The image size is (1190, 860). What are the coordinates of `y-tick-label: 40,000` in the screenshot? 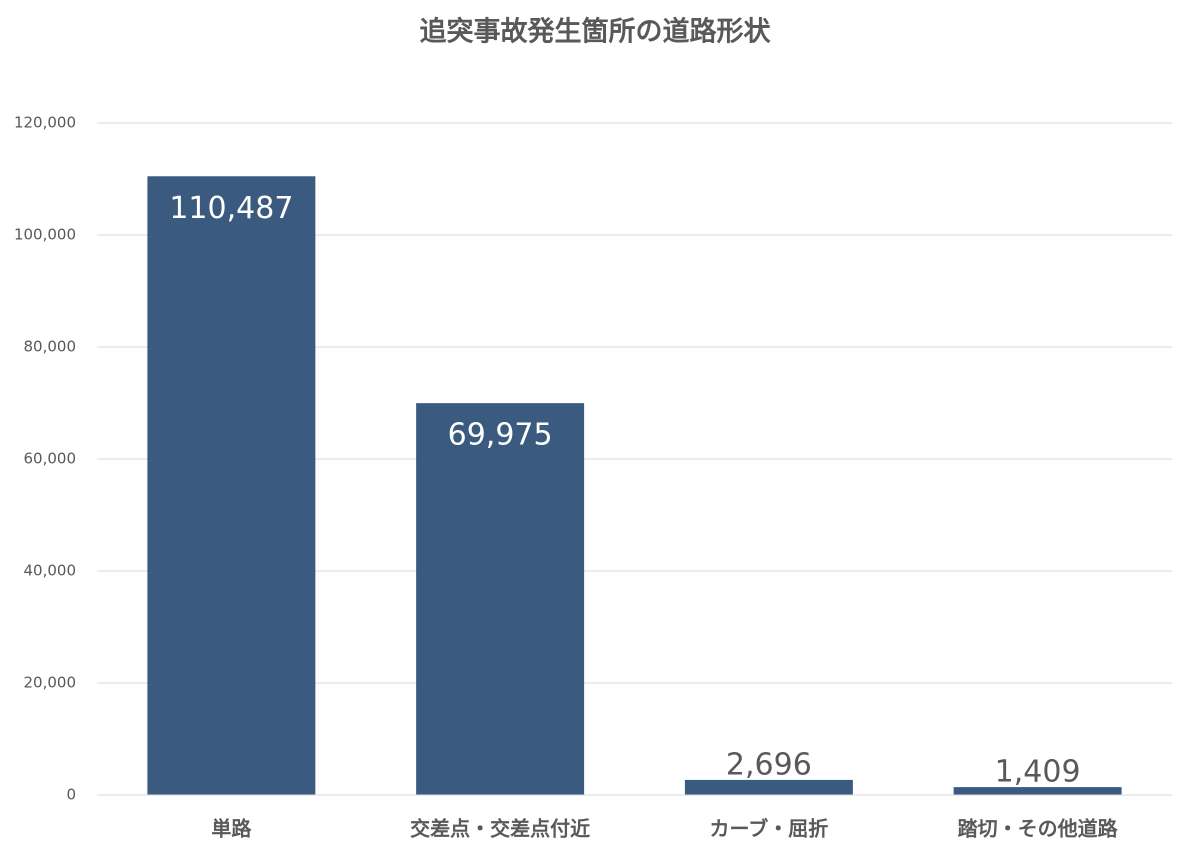 It's located at (50, 571).